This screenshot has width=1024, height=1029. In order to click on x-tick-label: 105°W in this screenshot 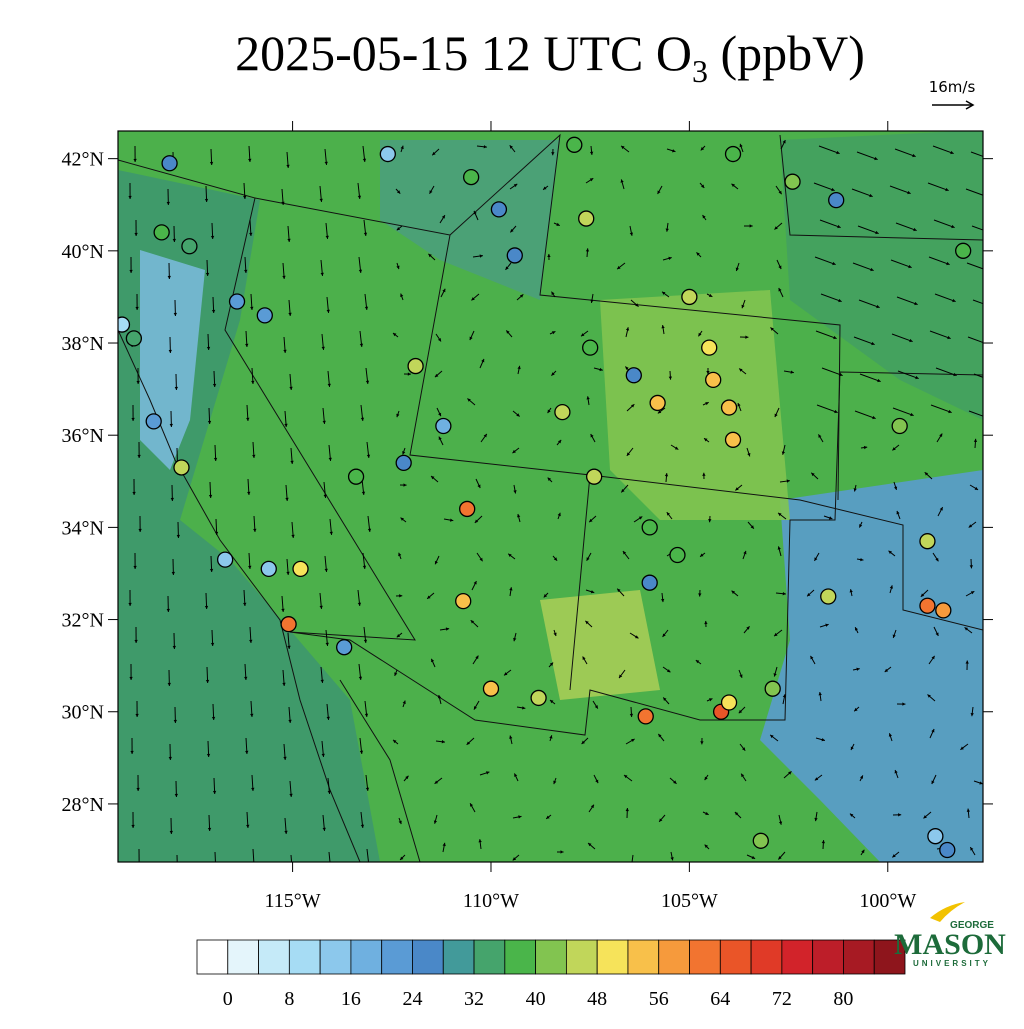, I will do `click(689, 901)`.